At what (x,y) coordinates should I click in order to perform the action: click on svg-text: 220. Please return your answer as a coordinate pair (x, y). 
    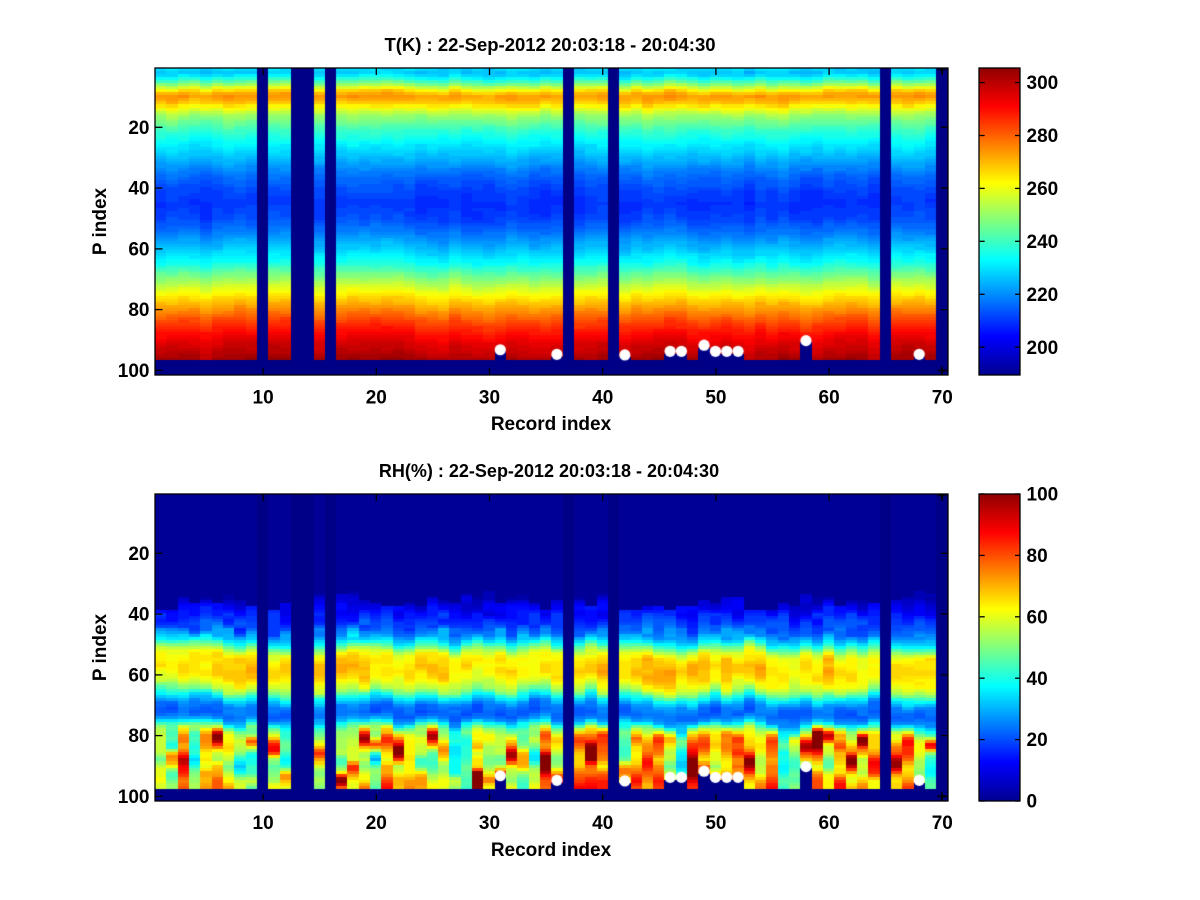
    Looking at the image, I should click on (1043, 295).